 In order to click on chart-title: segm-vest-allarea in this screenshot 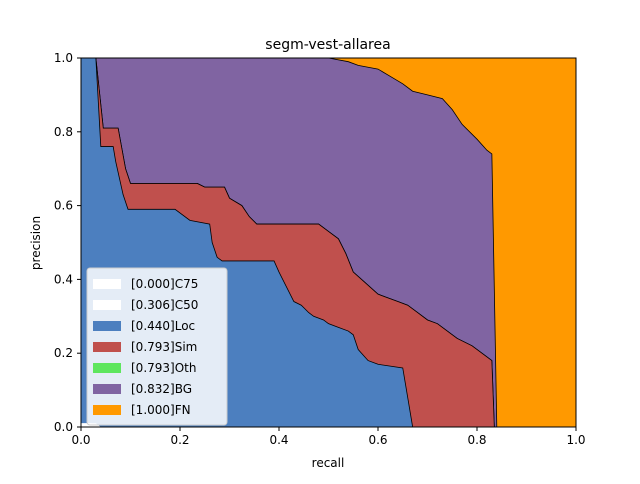, I will do `click(327, 45)`.